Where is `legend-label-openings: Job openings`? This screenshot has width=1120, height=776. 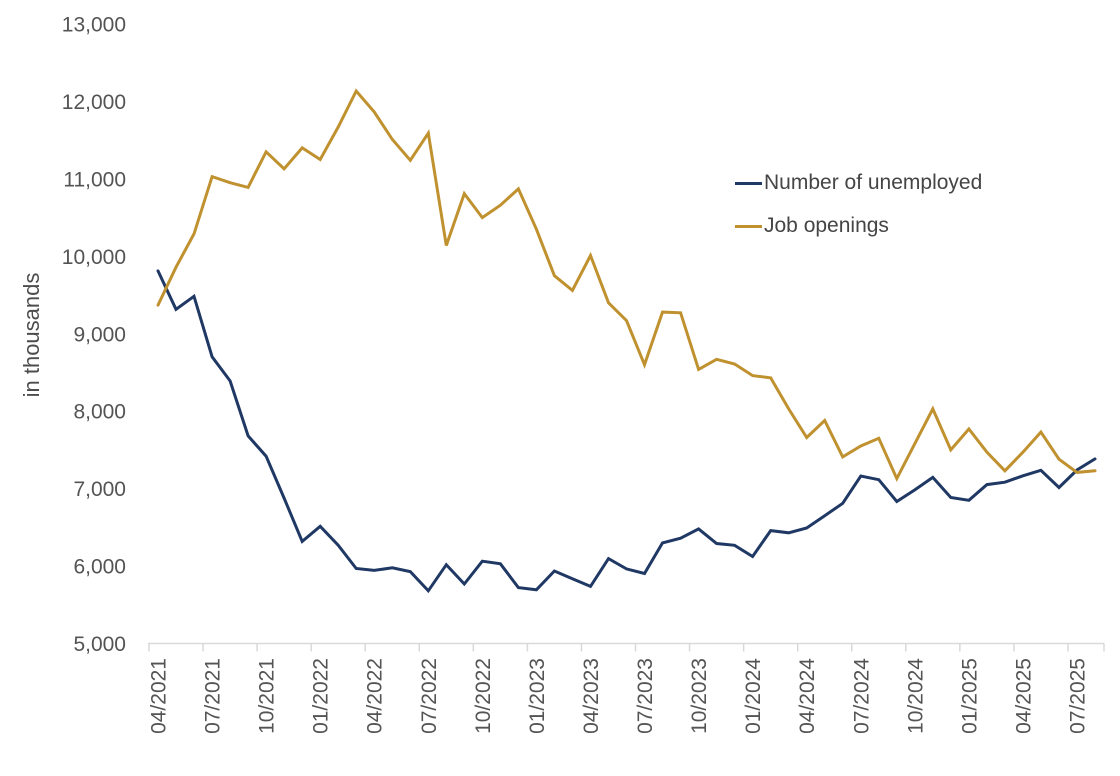 legend-label-openings: Job openings is located at coordinates (826, 225).